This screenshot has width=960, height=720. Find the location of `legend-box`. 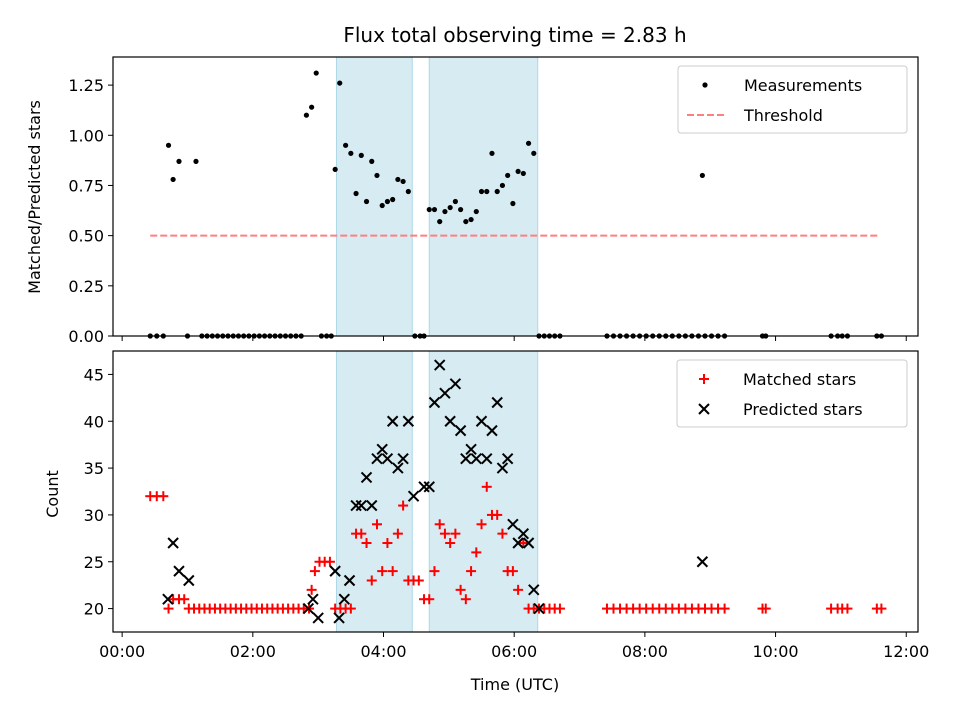

legend-box is located at coordinates (792, 393).